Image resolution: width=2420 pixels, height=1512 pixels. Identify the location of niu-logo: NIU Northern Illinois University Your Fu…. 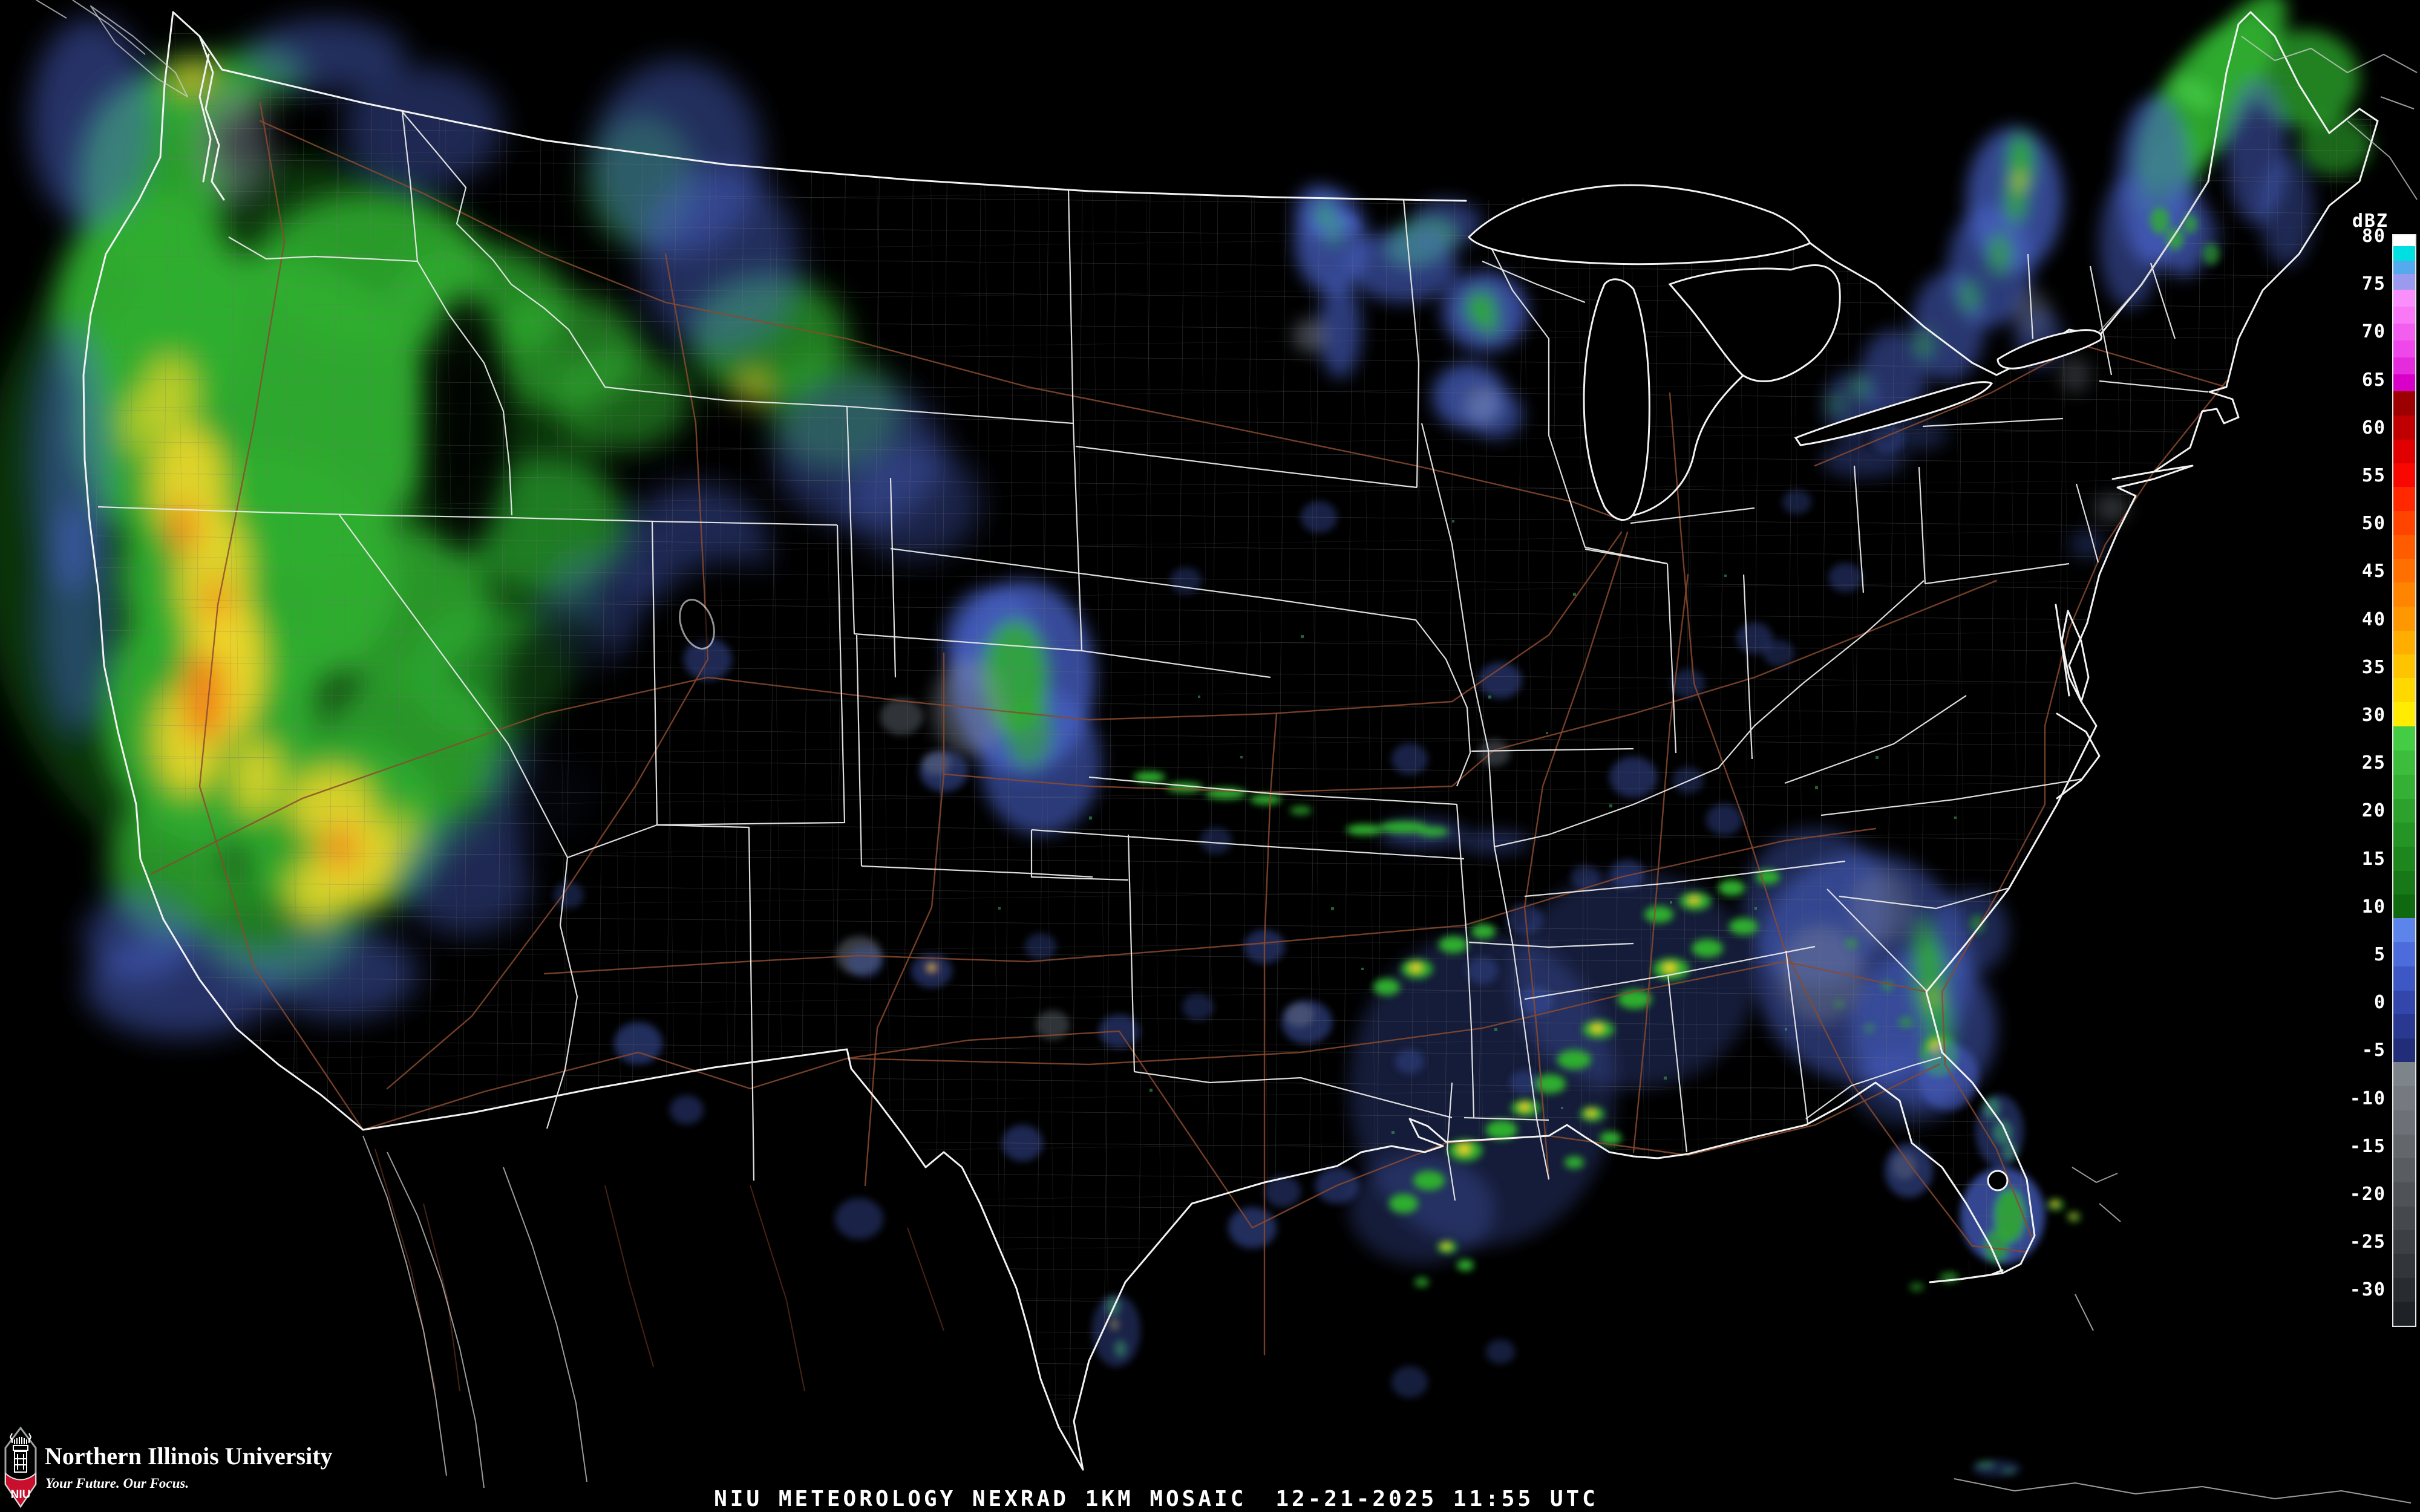
(216, 1468).